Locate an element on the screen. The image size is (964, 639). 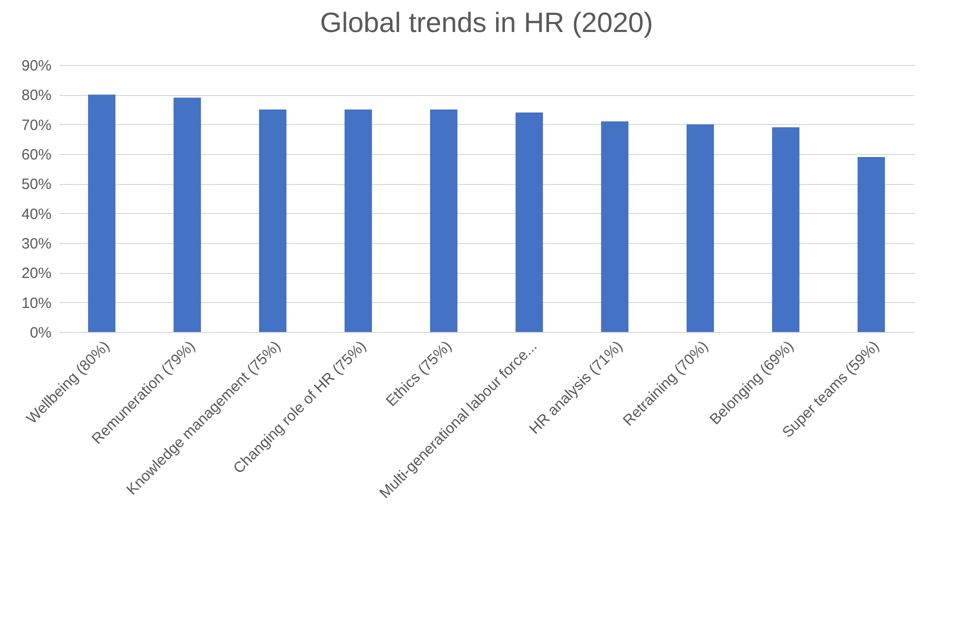
y-tick-label: 10% is located at coordinates (36, 303).